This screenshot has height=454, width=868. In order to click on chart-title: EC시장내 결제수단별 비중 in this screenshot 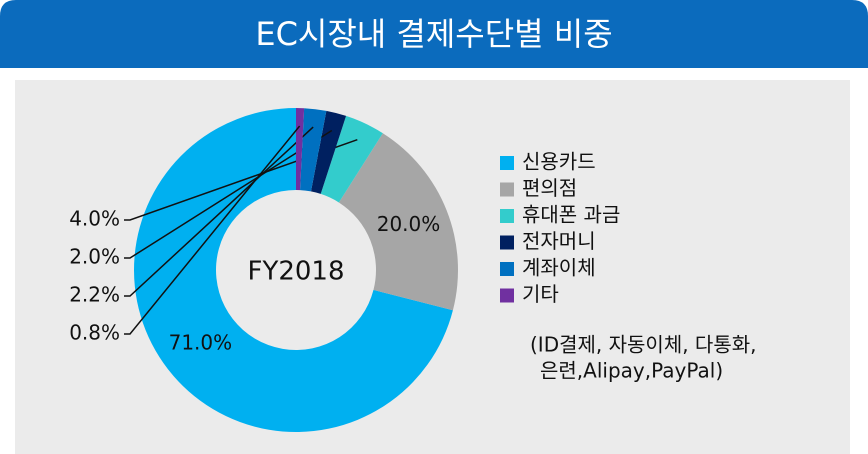, I will do `click(433, 34)`.